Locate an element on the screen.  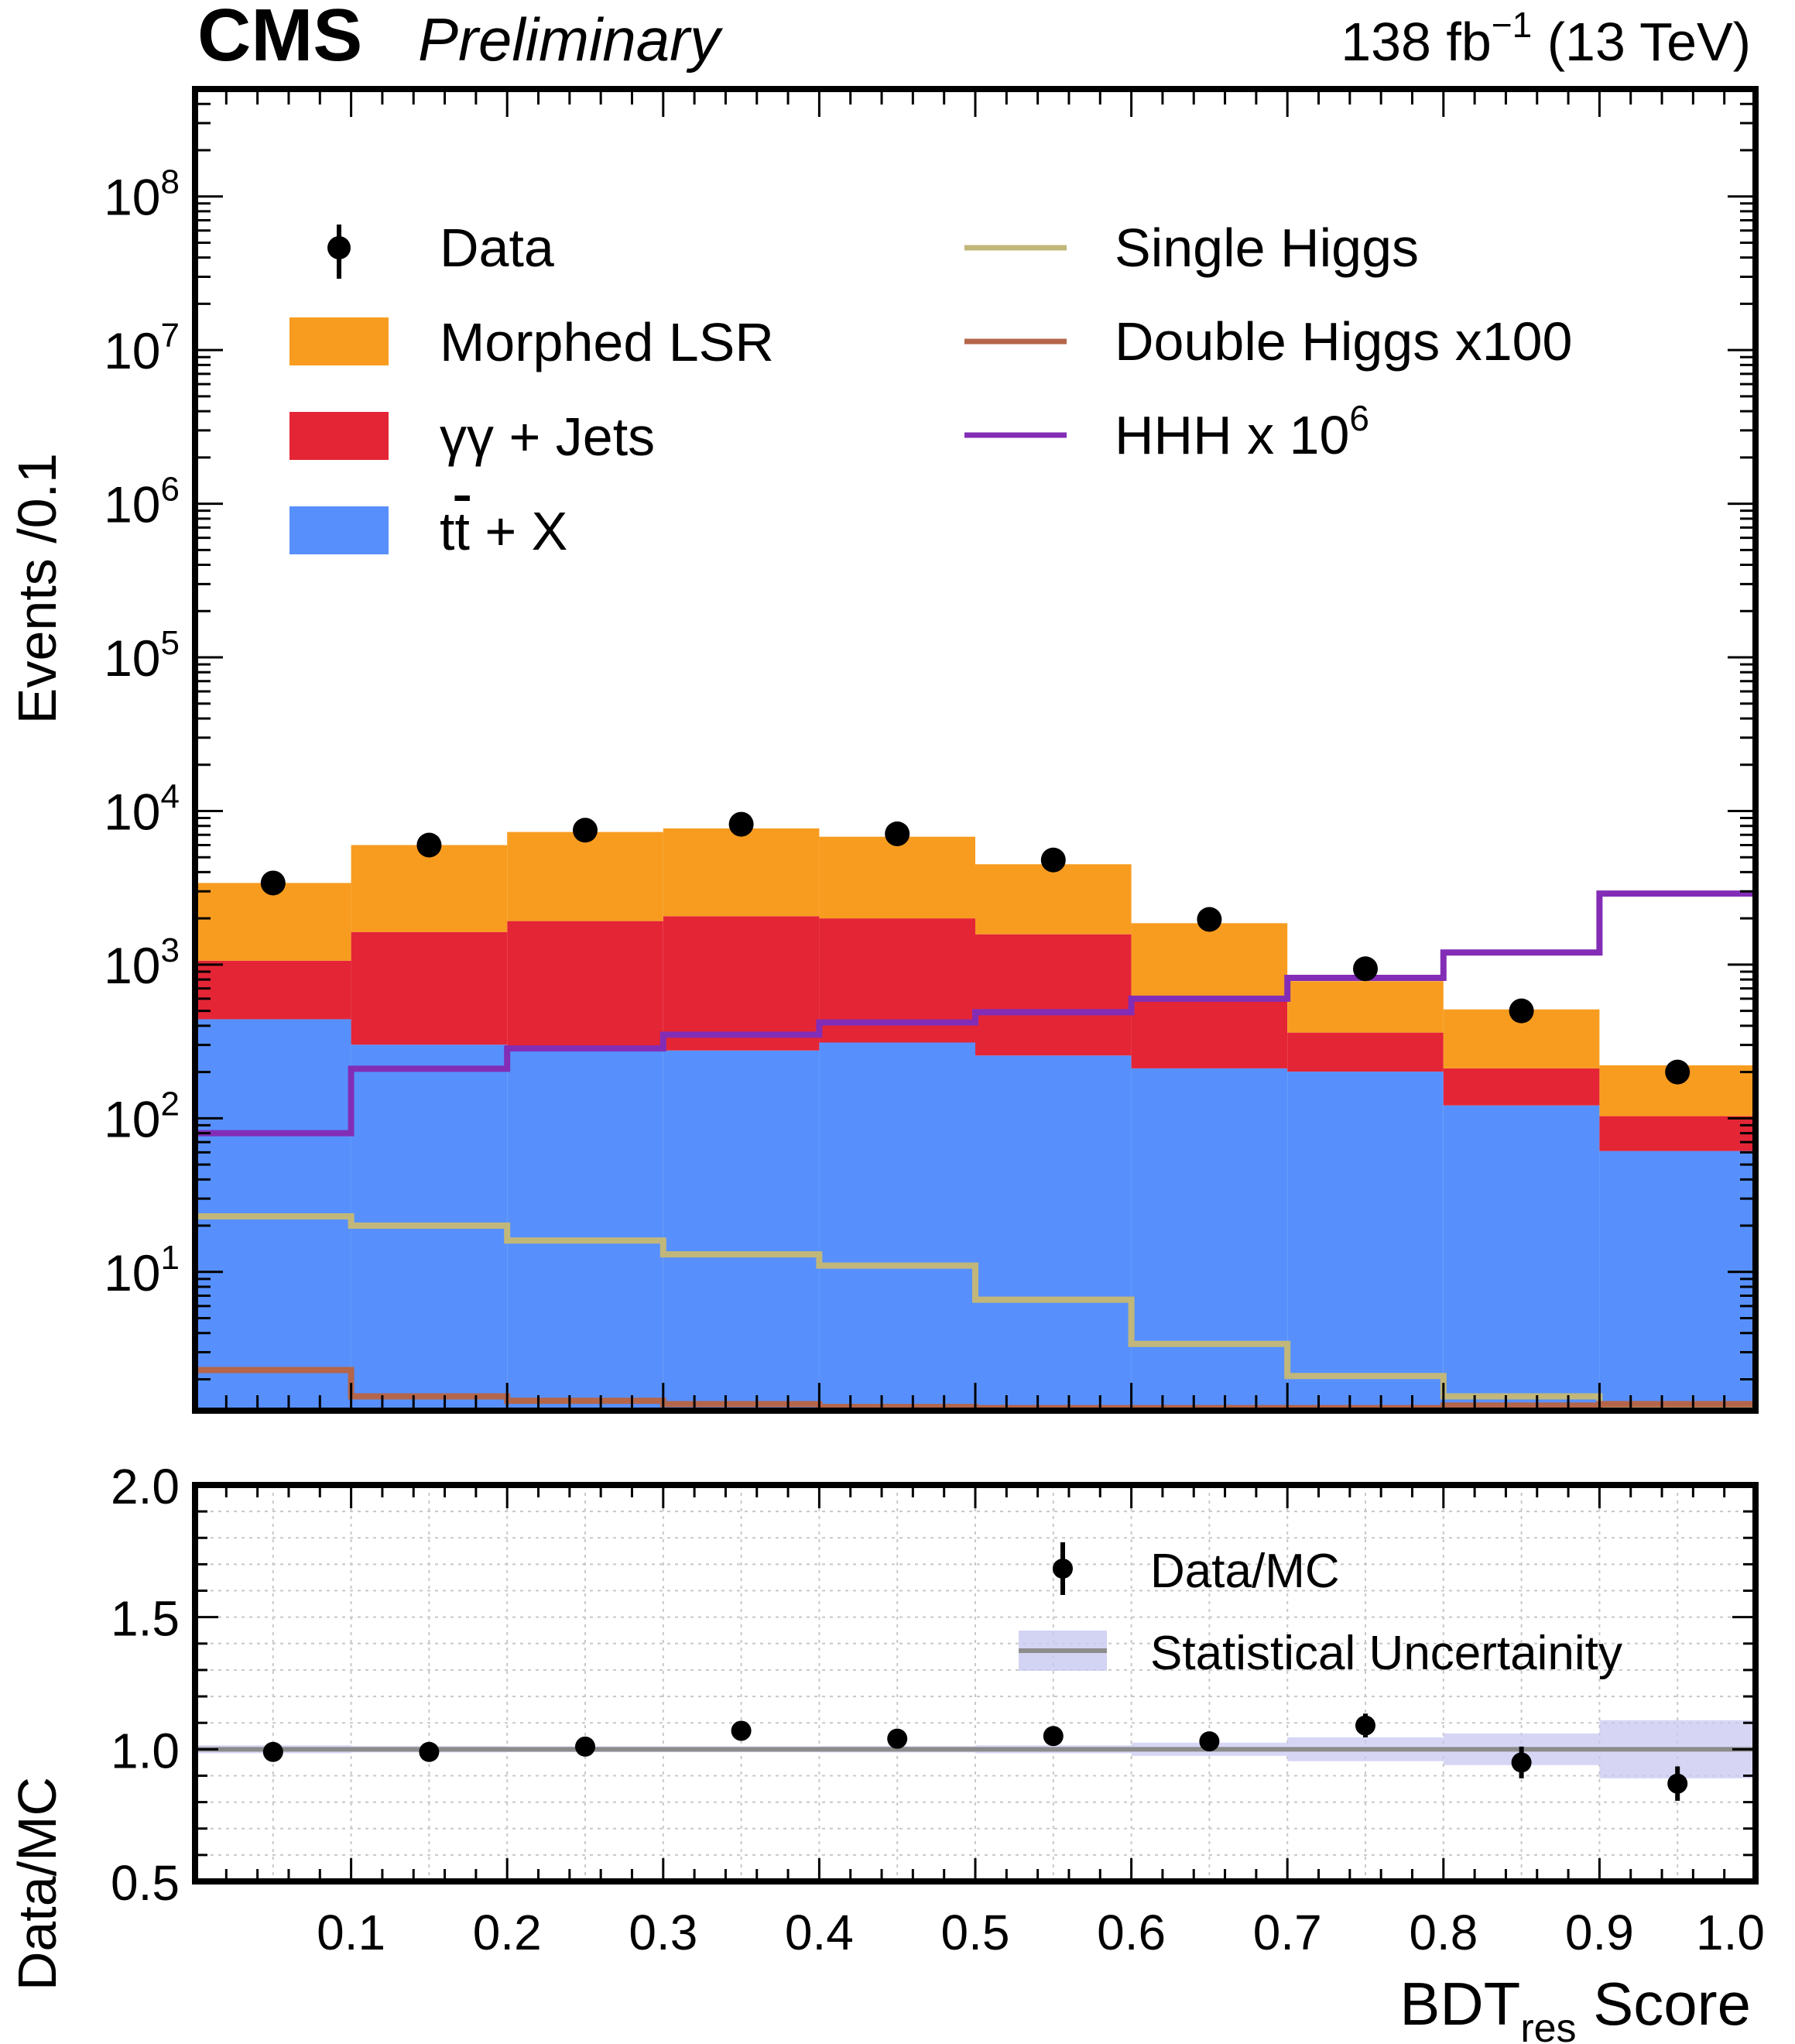
legend-item-hhh: HHH x 106 is located at coordinates (1166, 432).